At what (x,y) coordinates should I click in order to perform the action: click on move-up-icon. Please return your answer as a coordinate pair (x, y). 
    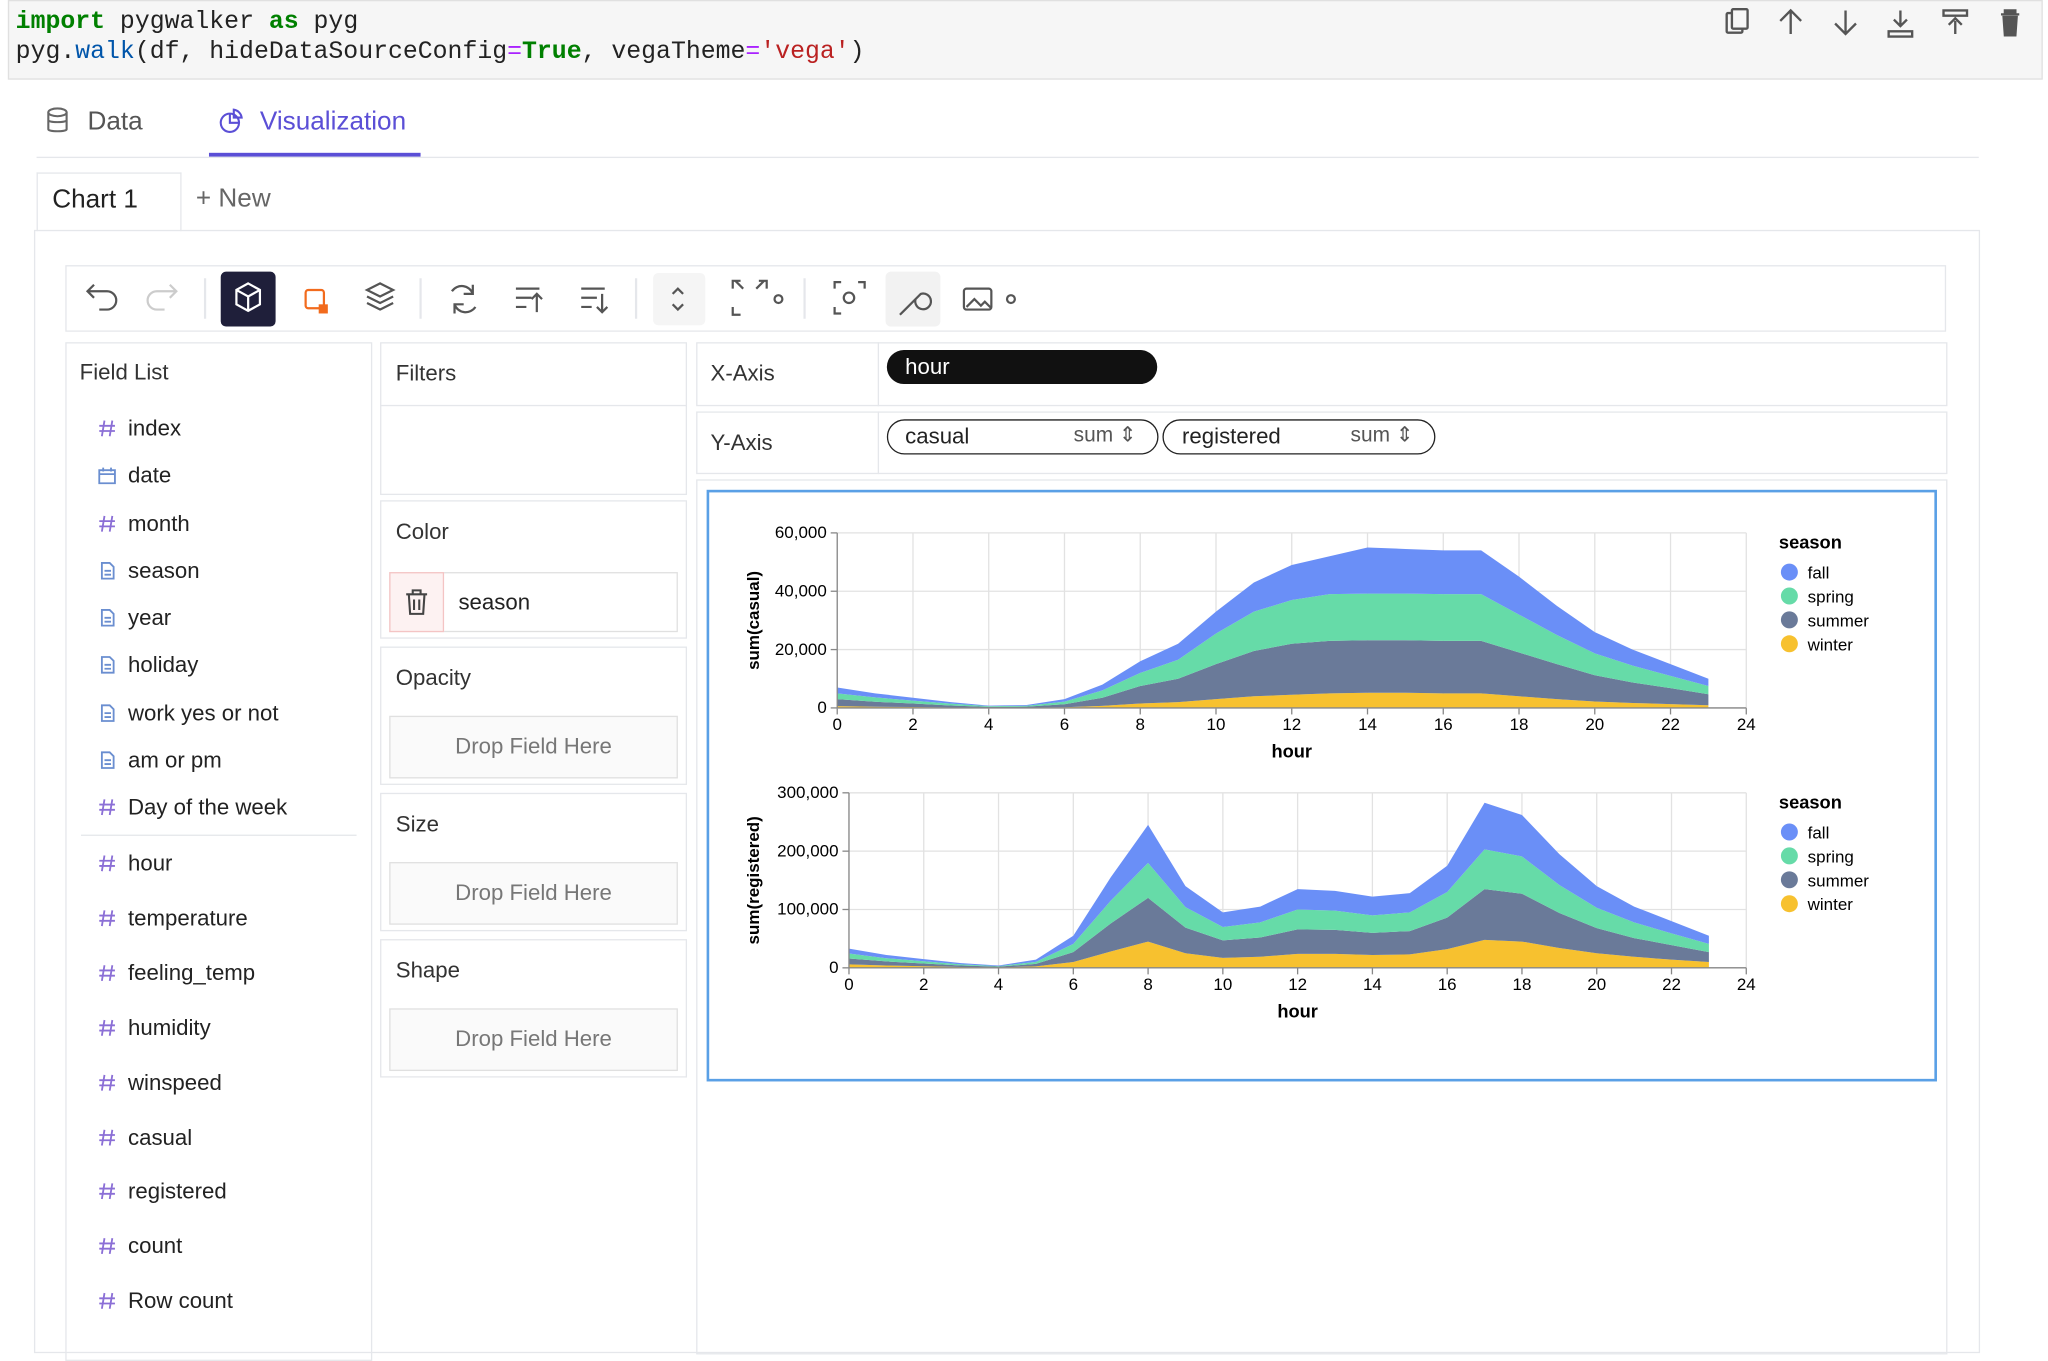
    Looking at the image, I should click on (1790, 21).